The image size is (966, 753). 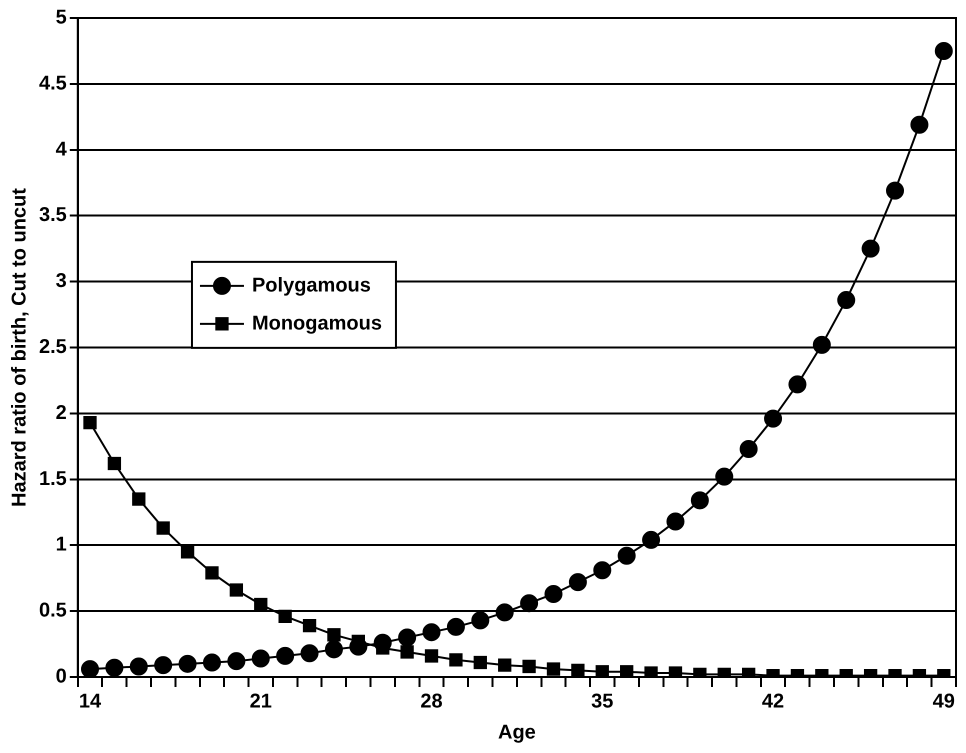 I want to click on x-tick-label: 14, so click(x=90, y=701).